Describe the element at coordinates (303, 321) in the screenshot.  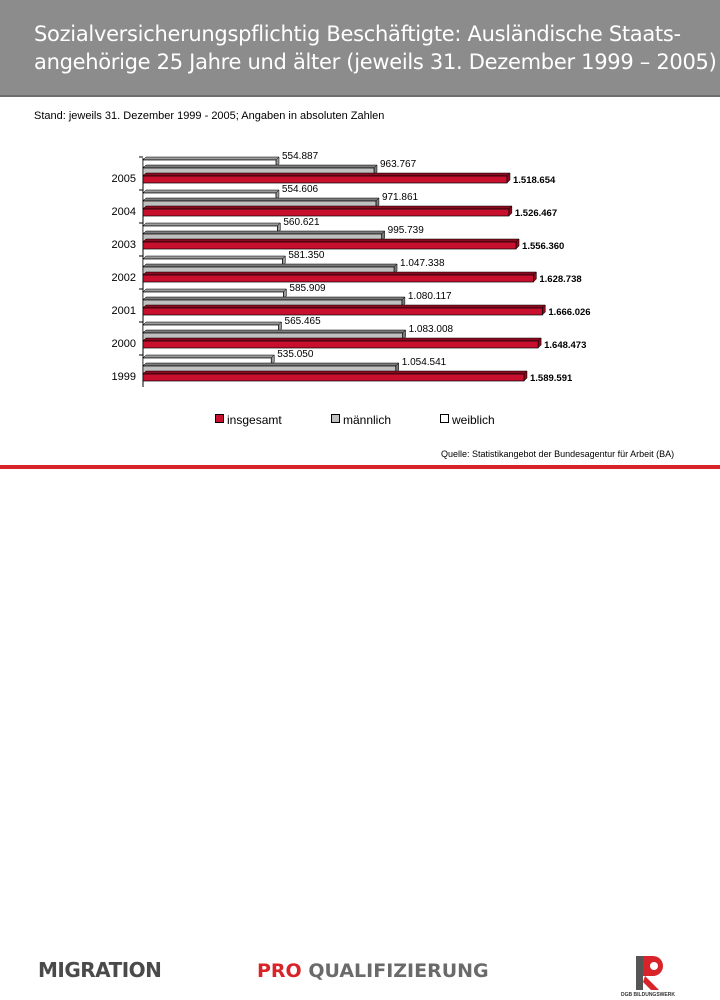
I see `data-label: 565.465` at that location.